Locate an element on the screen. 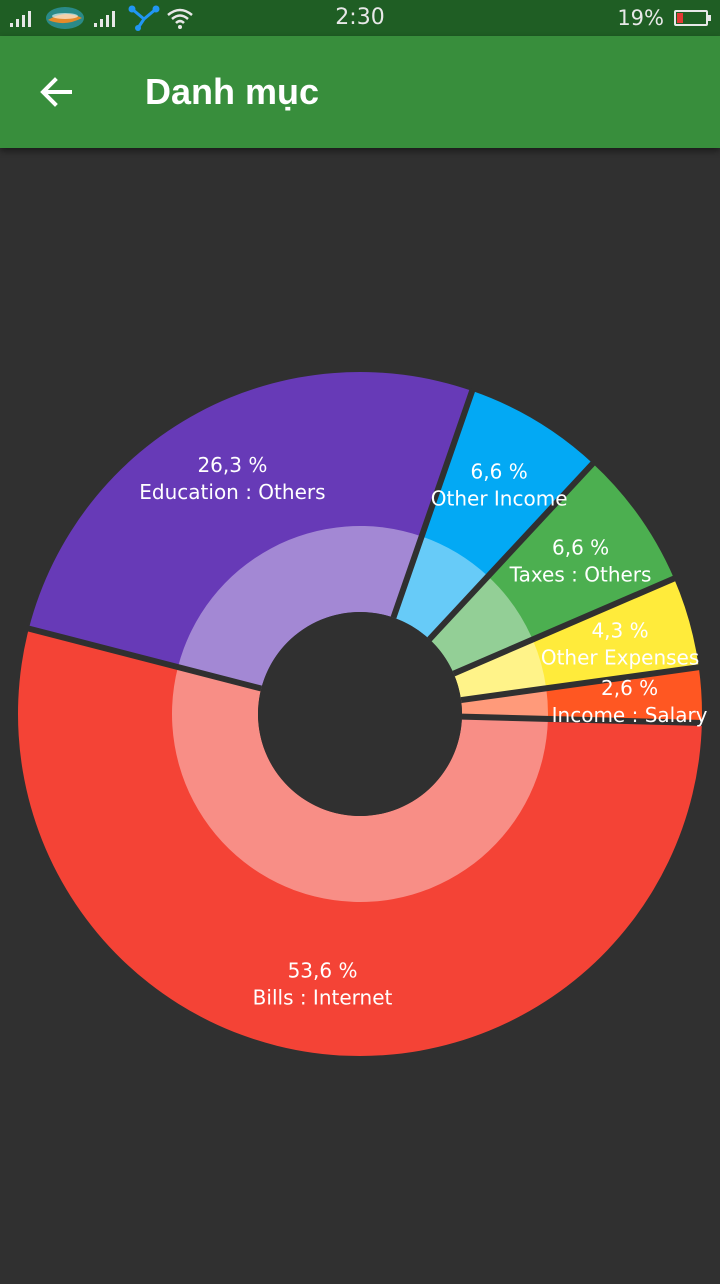 The image size is (720, 1284). app-bar: Danh mục is located at coordinates (360, 92).